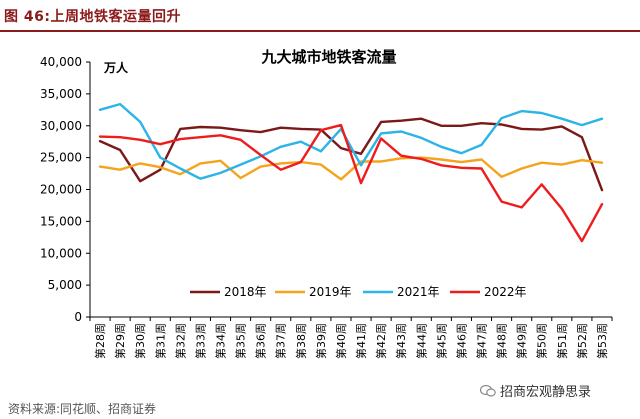 The width and height of the screenshot is (640, 419). I want to click on legend-label: 2022年, so click(505, 292).